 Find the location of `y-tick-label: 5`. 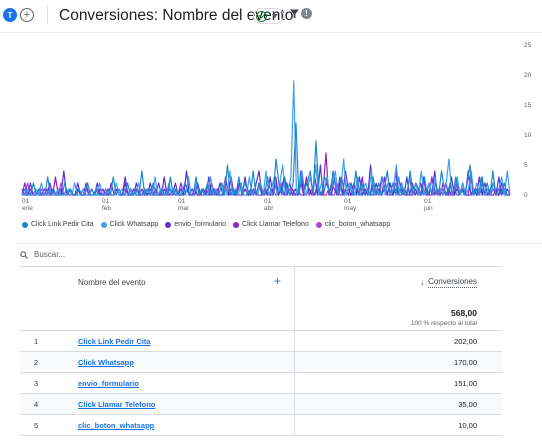

y-tick-label: 5 is located at coordinates (526, 165).